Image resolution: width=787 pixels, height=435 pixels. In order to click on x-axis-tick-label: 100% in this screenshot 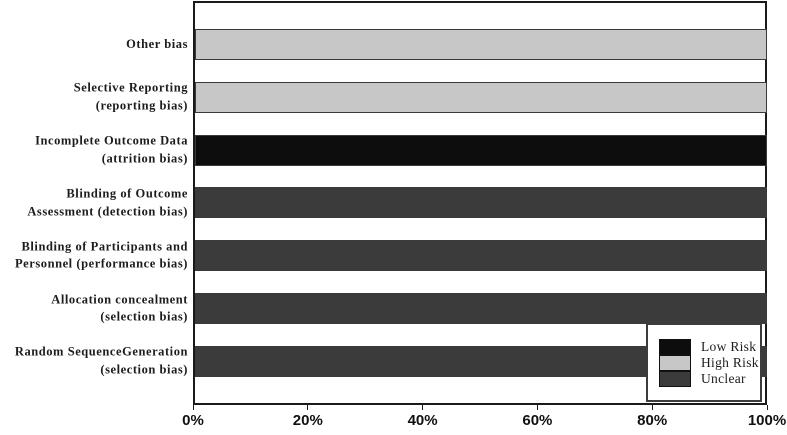, I will do `click(767, 420)`.